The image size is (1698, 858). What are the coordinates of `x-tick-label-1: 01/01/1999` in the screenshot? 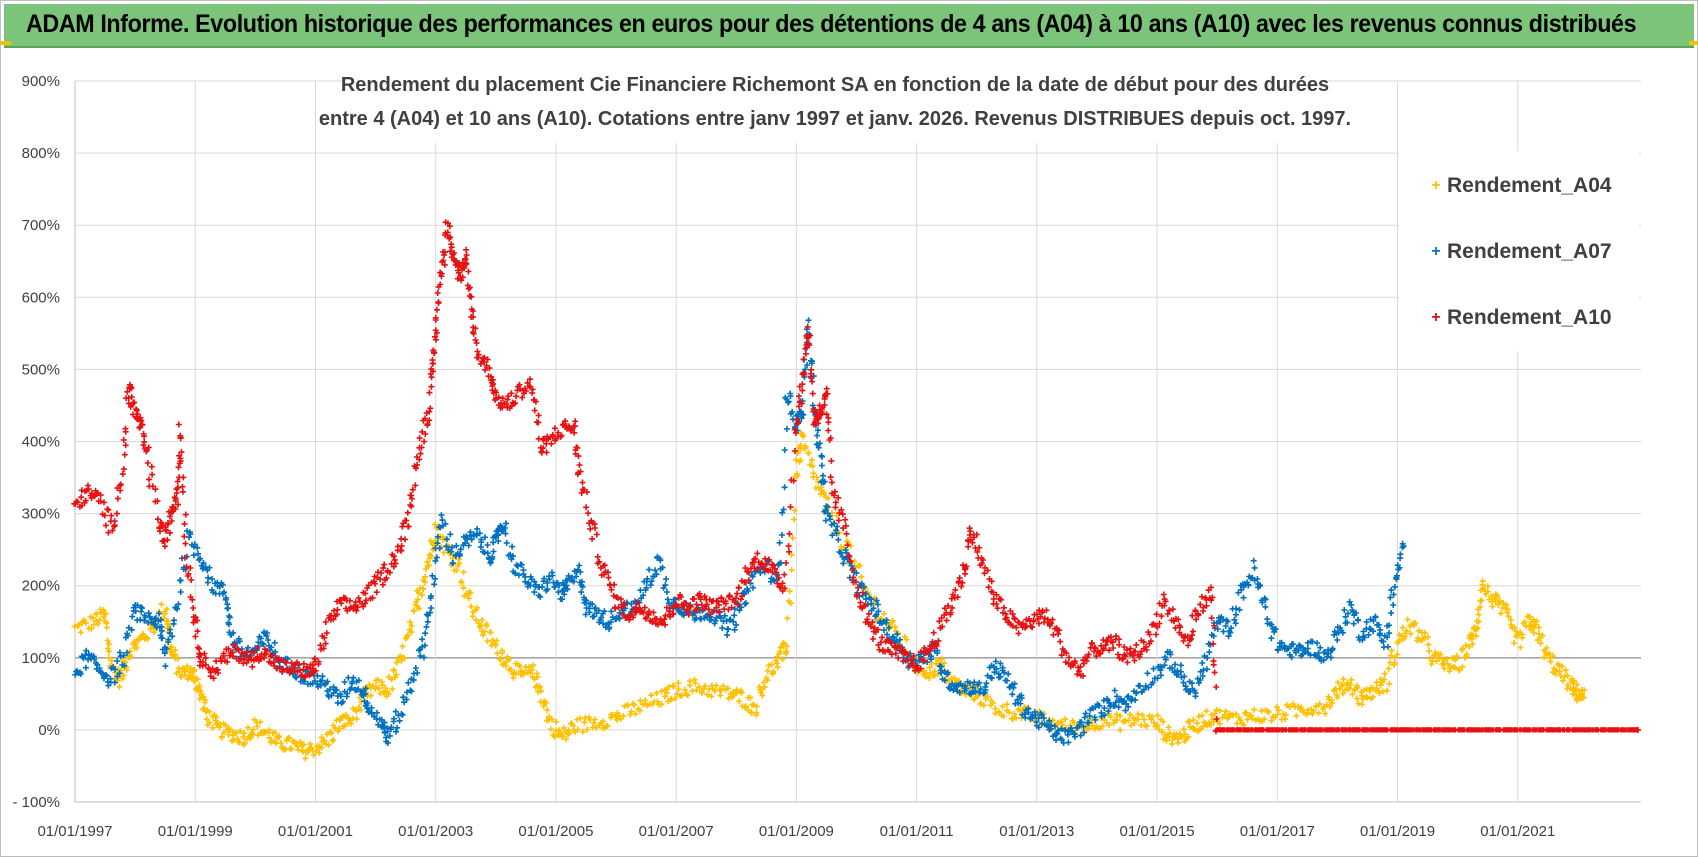 It's located at (195, 831).